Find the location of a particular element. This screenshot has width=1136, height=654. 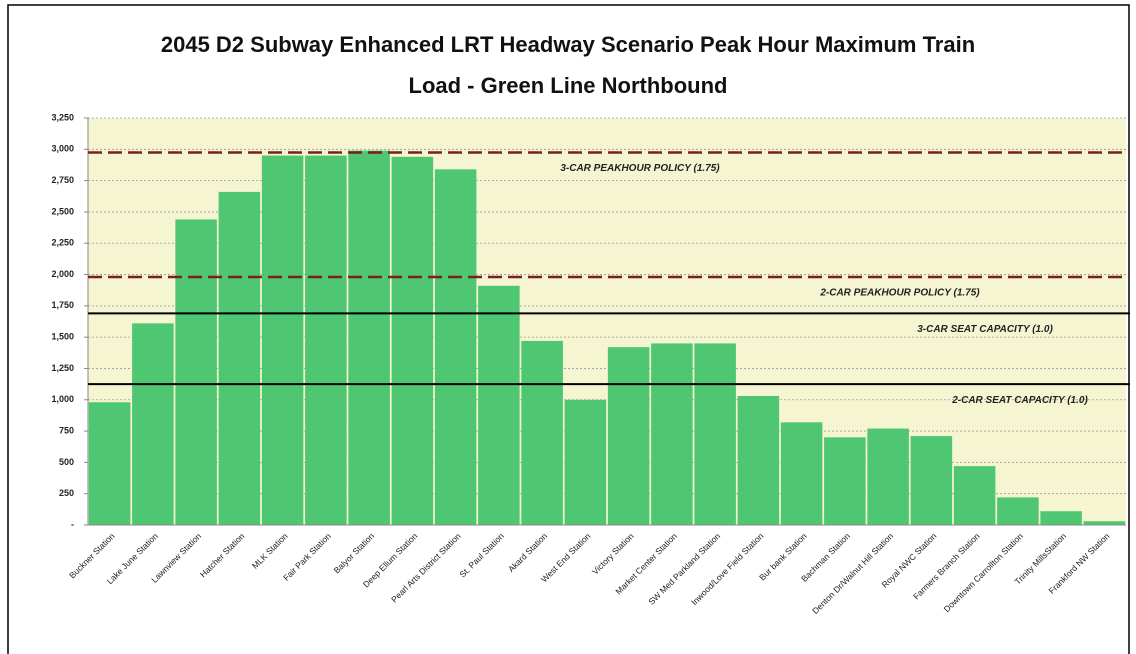

x-tick-label: Downtown Carrollton Station is located at coordinates (983, 572).